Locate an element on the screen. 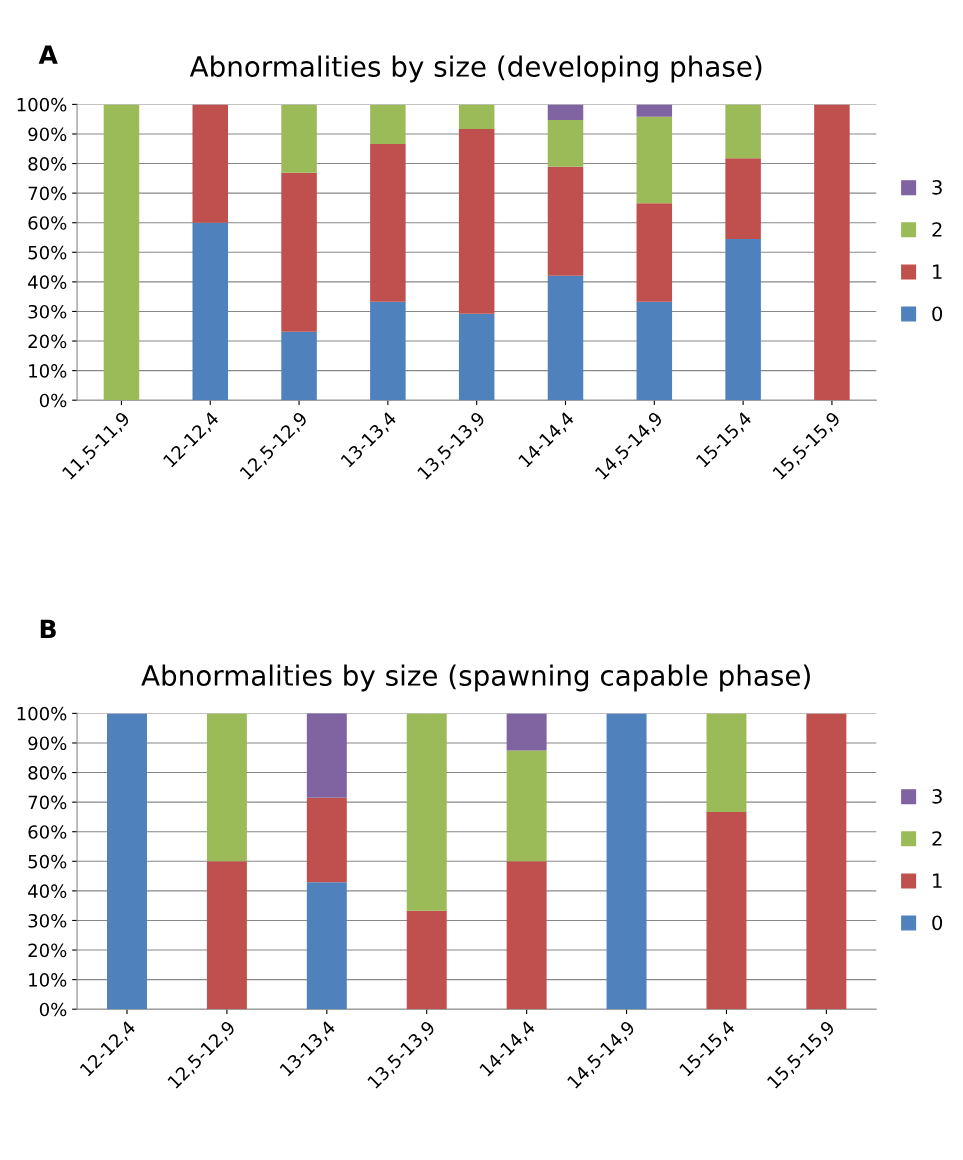  text: A is located at coordinates (48, 54).